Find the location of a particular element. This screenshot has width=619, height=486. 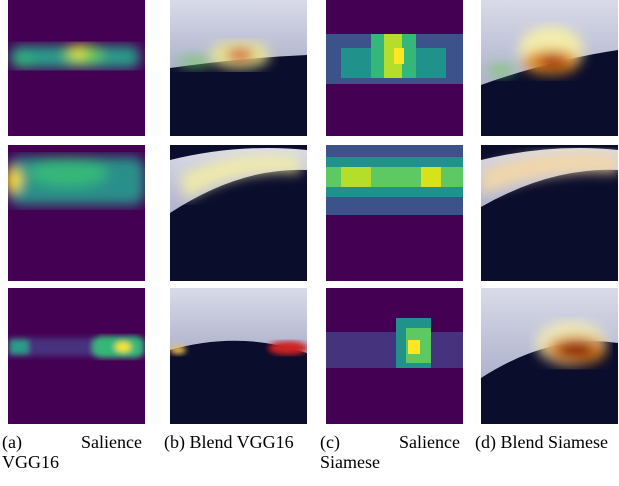

caption: (a) Salience VGG16 is located at coordinates (72, 452).